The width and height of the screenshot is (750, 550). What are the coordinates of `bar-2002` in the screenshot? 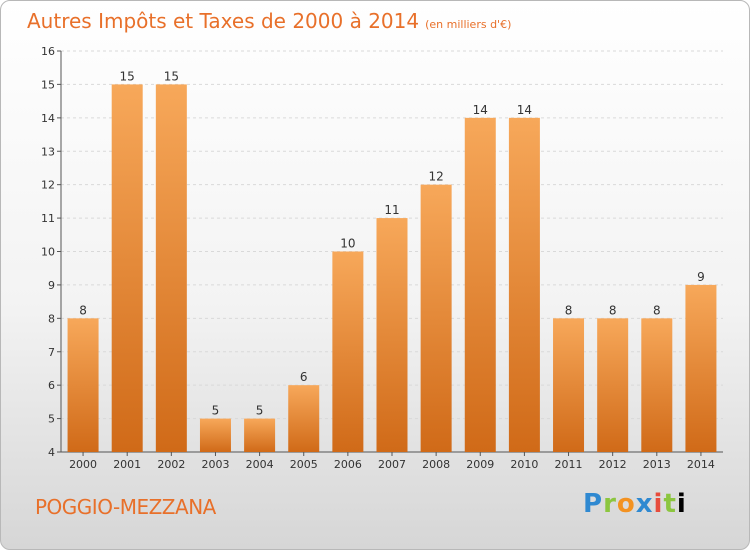 It's located at (171, 268).